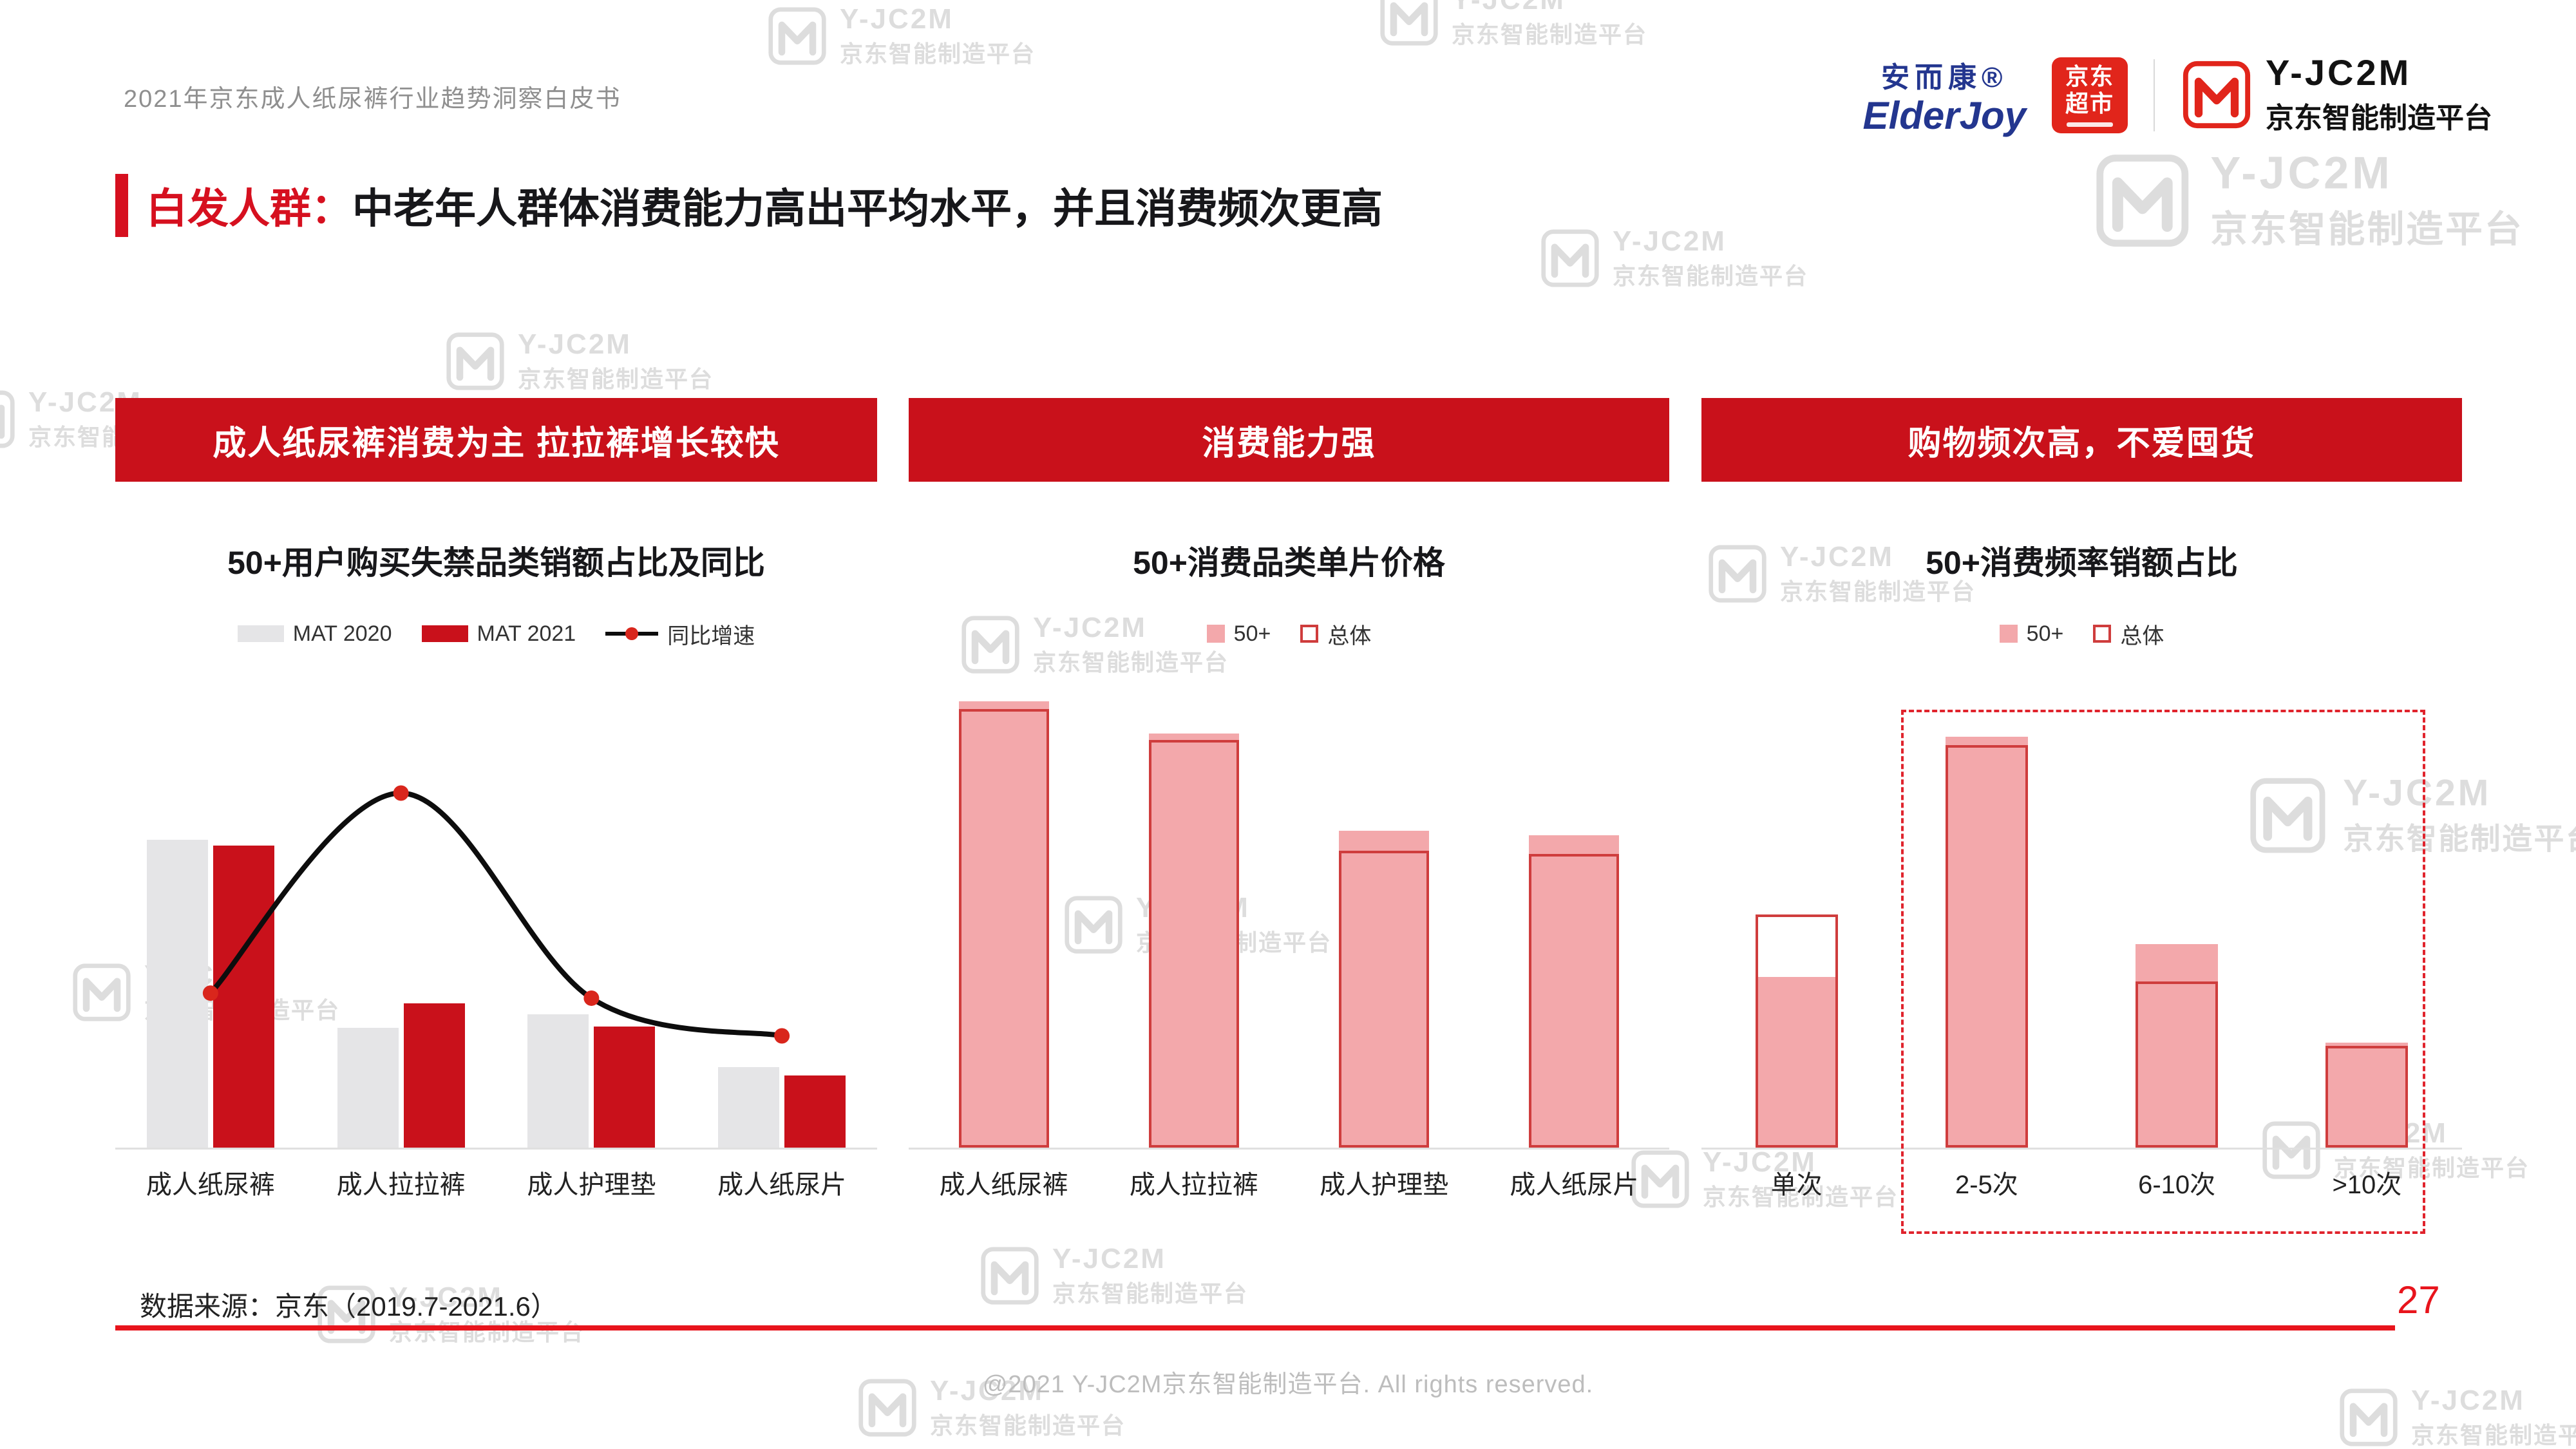 This screenshot has height=1449, width=2576. I want to click on legend-item: MAT 2021, so click(498, 634).